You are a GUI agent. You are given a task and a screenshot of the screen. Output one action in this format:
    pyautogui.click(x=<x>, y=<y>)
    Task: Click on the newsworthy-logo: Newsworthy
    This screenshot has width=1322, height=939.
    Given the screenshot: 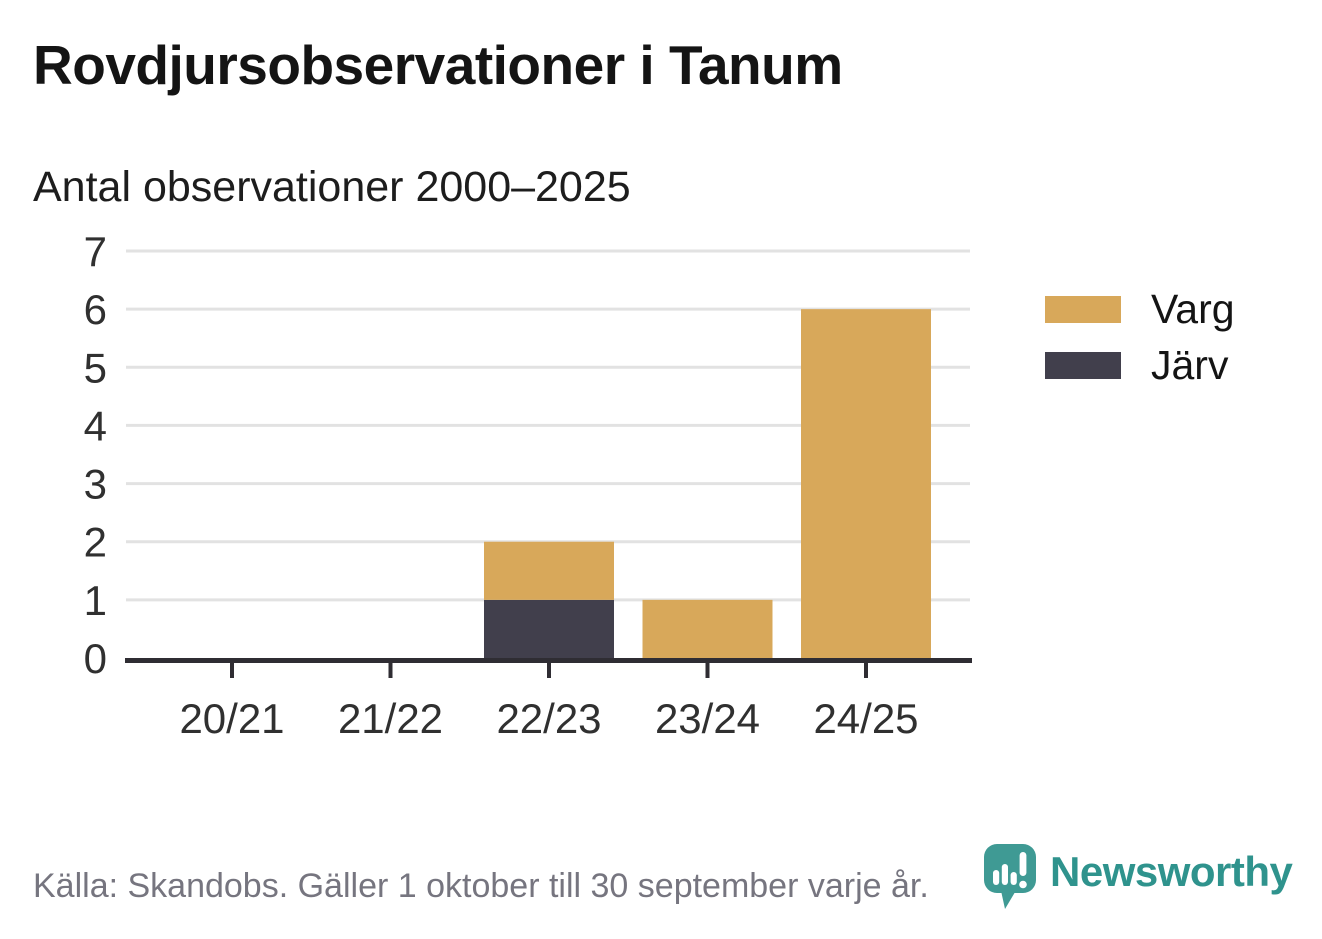 What is the action you would take?
    pyautogui.click(x=1138, y=877)
    